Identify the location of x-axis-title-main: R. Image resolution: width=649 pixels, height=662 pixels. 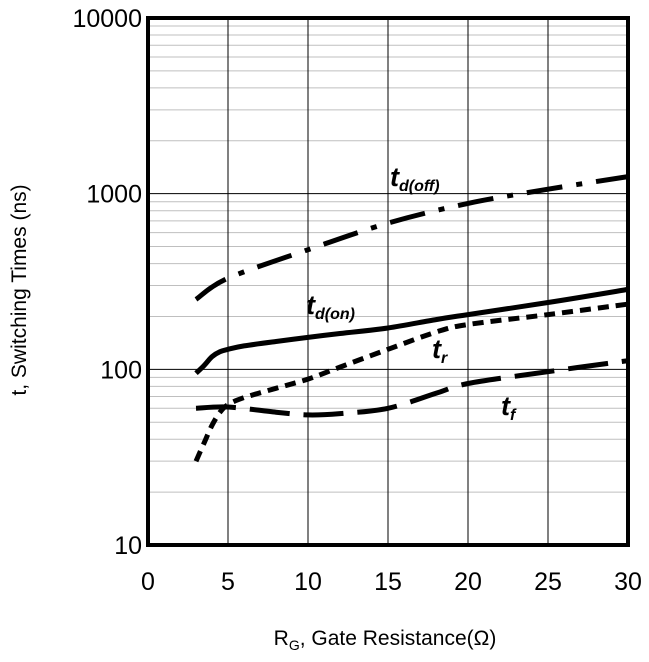
(281, 638).